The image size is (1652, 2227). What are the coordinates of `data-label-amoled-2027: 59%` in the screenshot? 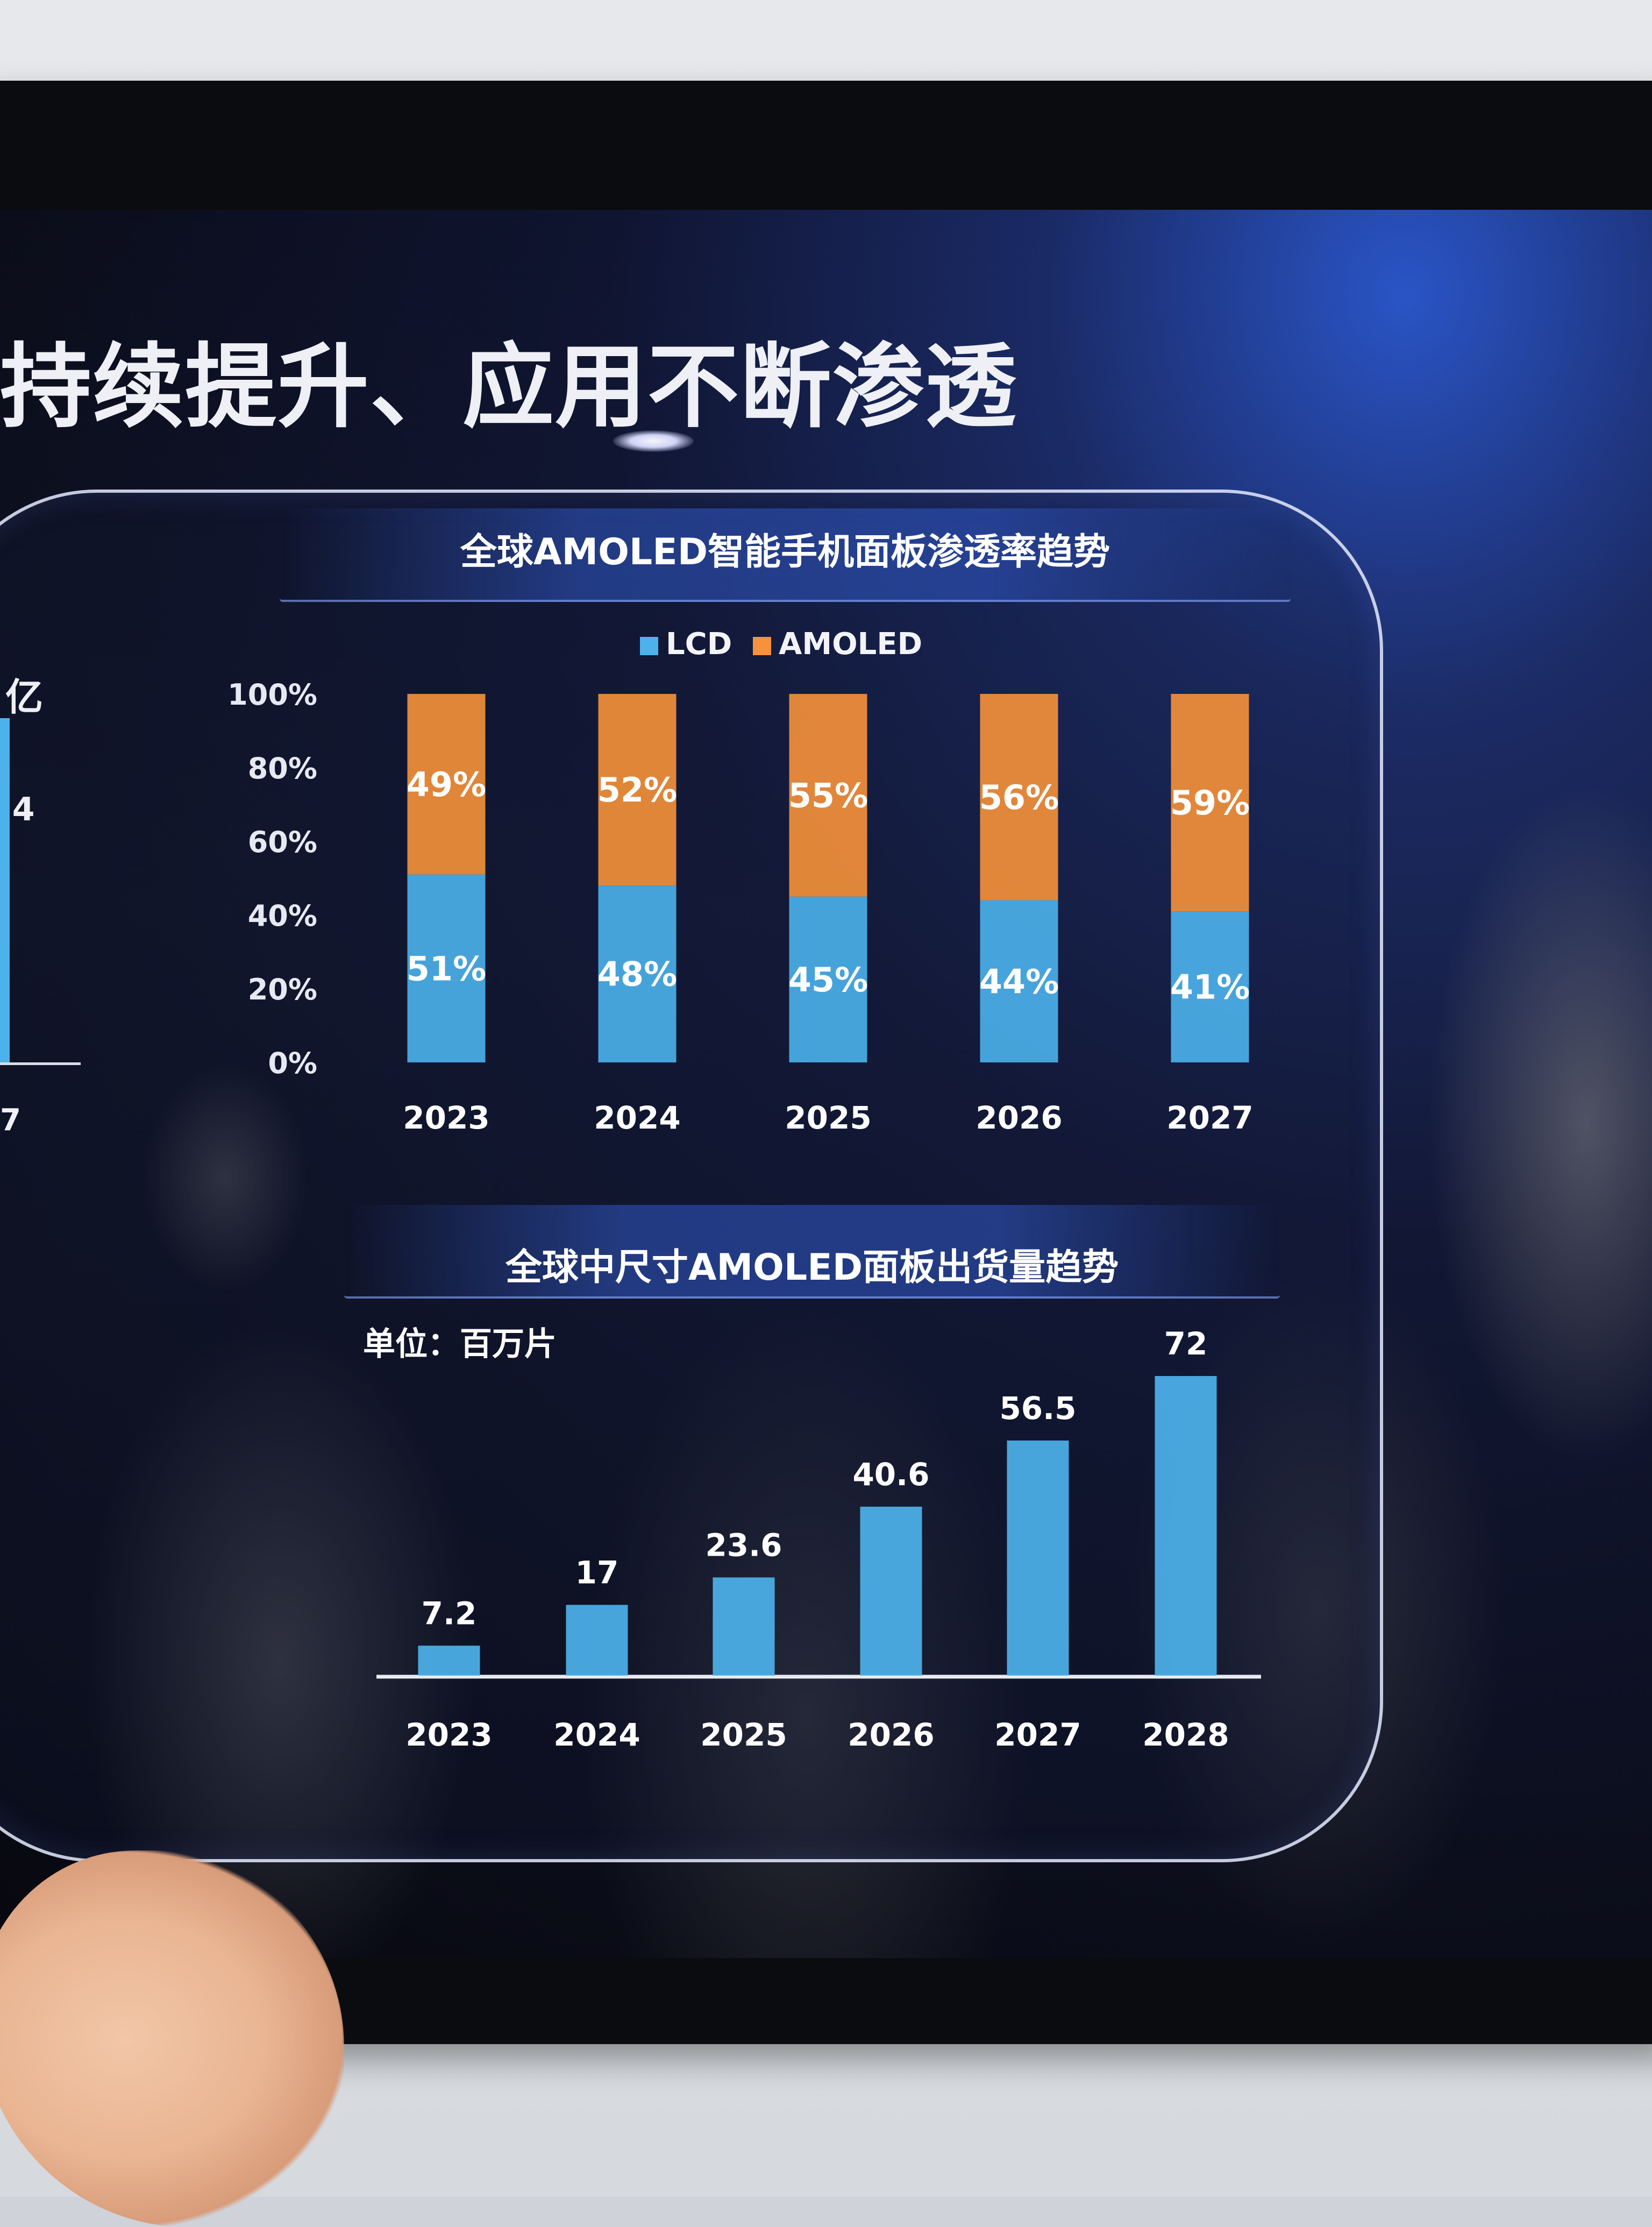 It's located at (1210, 802).